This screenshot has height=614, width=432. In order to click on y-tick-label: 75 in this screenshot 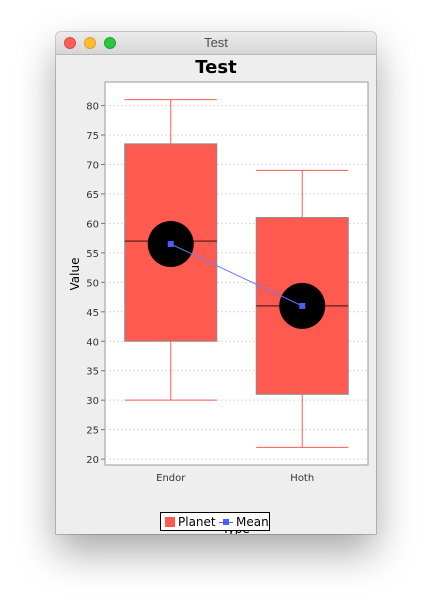, I will do `click(92, 136)`.